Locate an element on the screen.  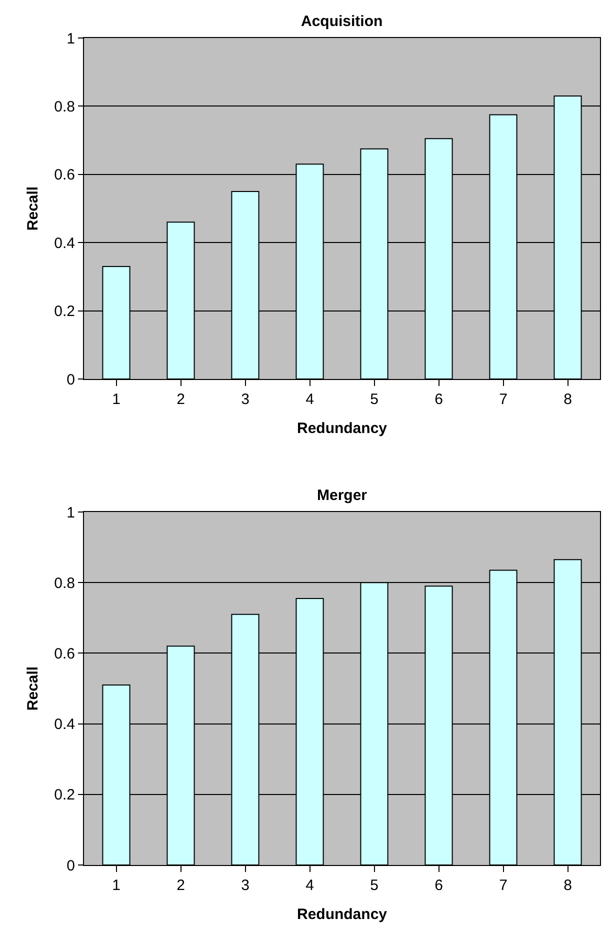
chart-title: Merger is located at coordinates (342, 495).